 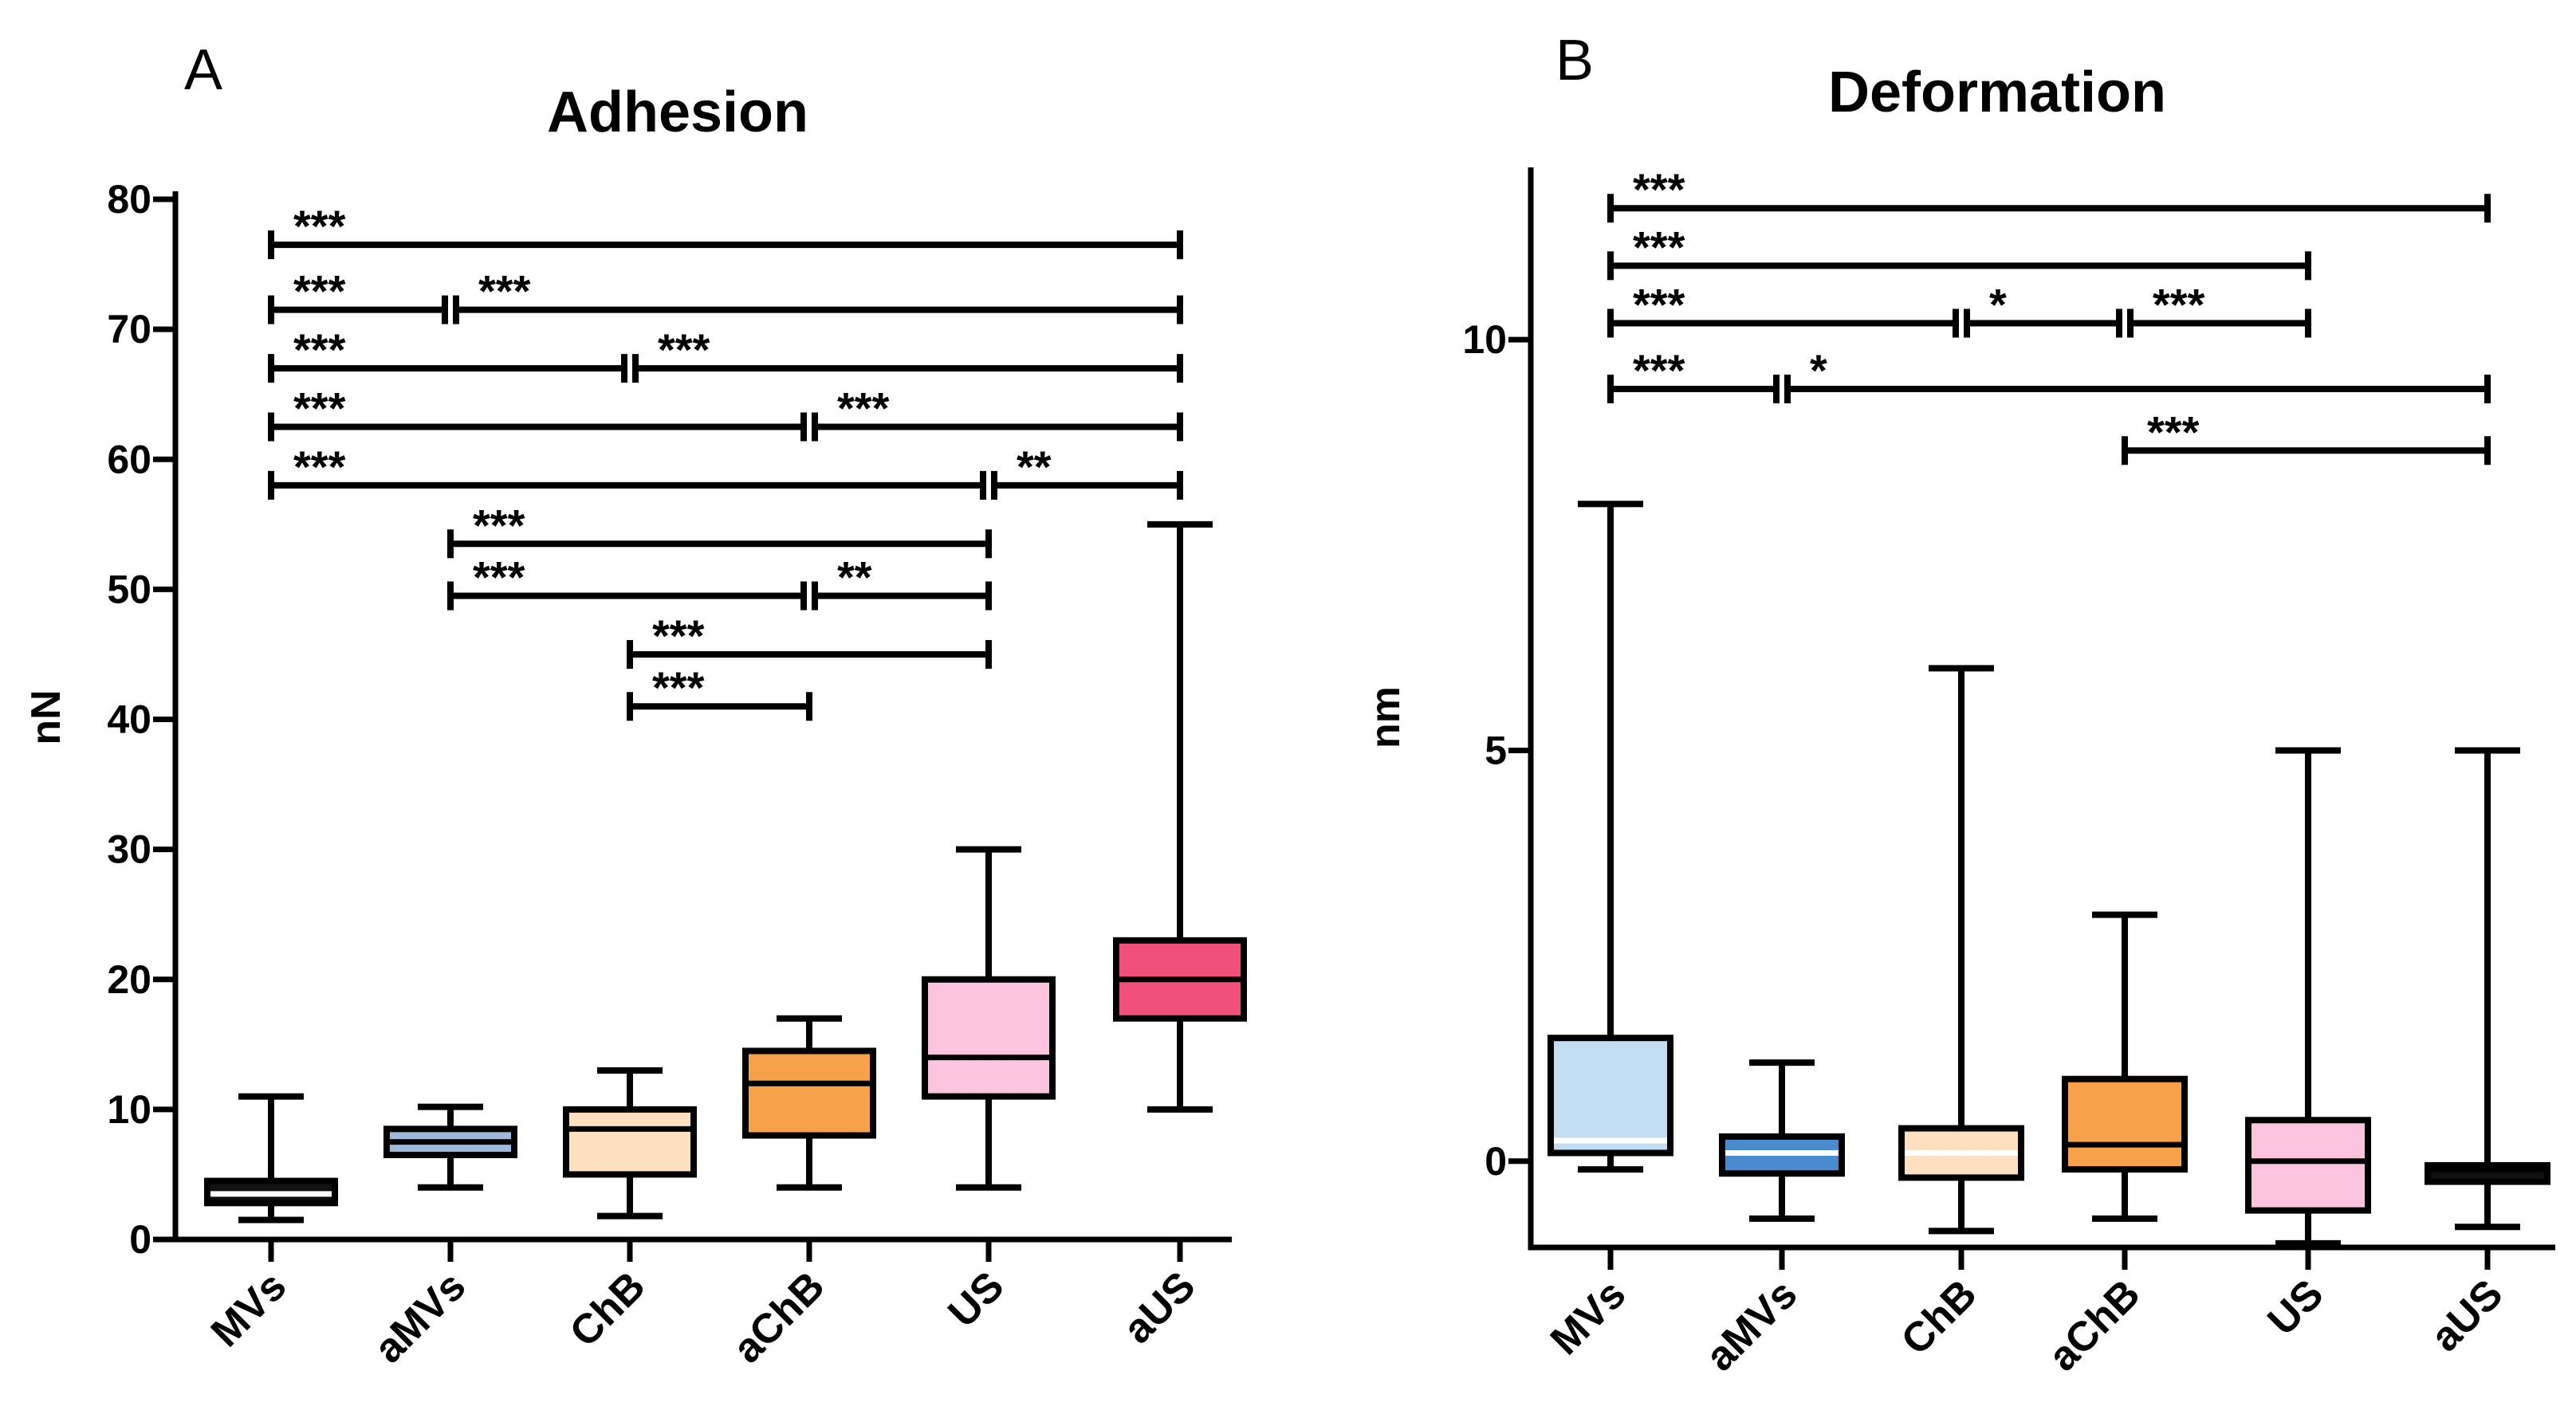 What do you see at coordinates (1575, 61) in the screenshot?
I see `panel-letter: B` at bounding box center [1575, 61].